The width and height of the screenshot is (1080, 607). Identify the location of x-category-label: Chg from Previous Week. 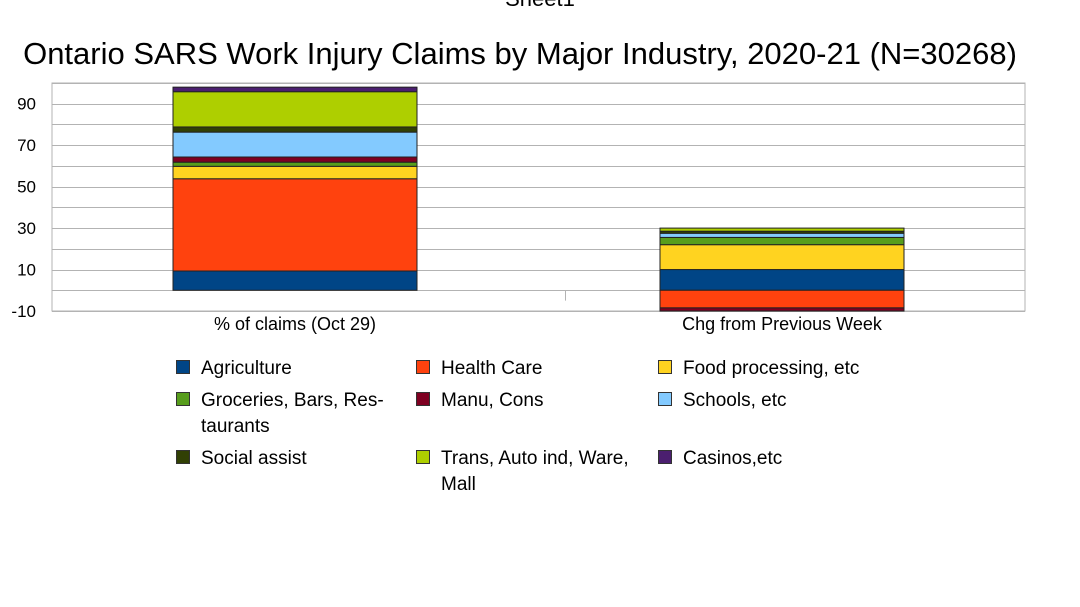
(782, 324).